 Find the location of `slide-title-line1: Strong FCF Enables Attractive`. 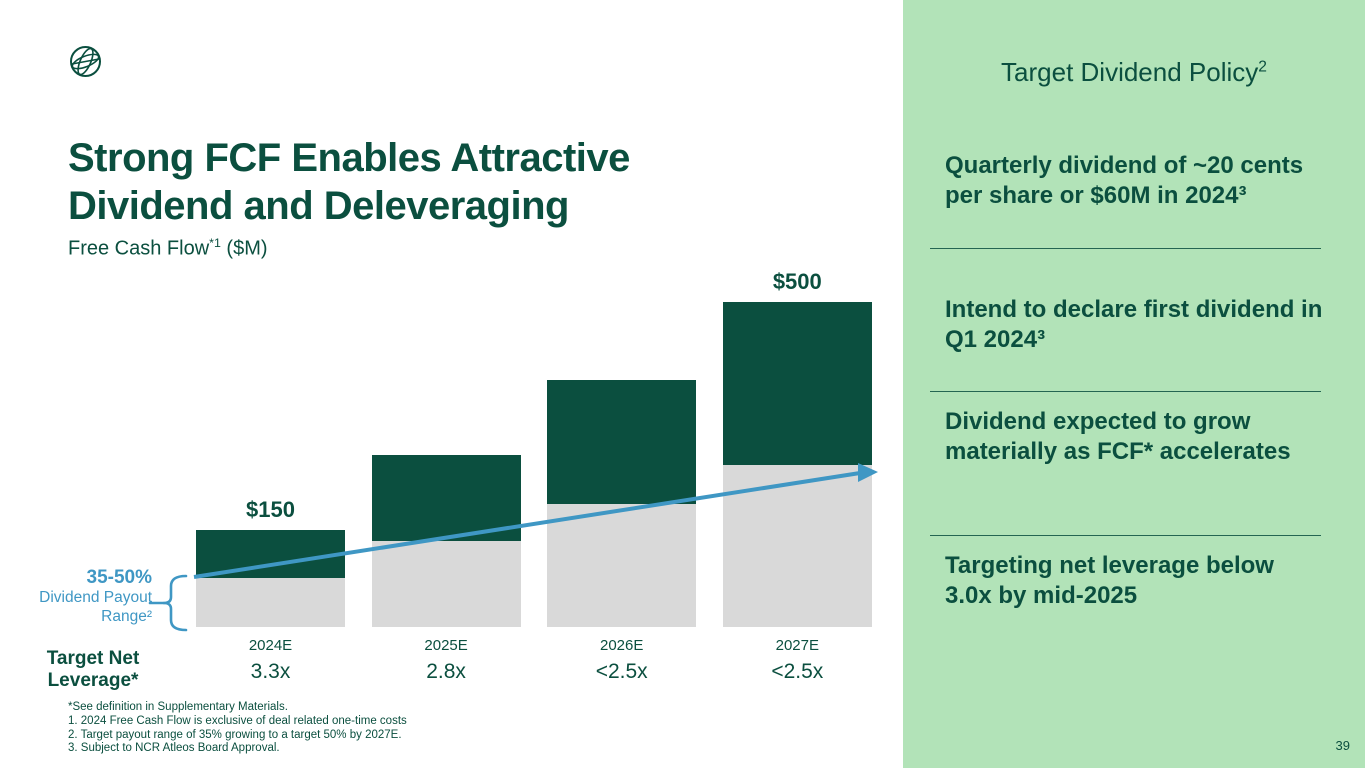

slide-title-line1: Strong FCF Enables Attractive is located at coordinates (349, 158).